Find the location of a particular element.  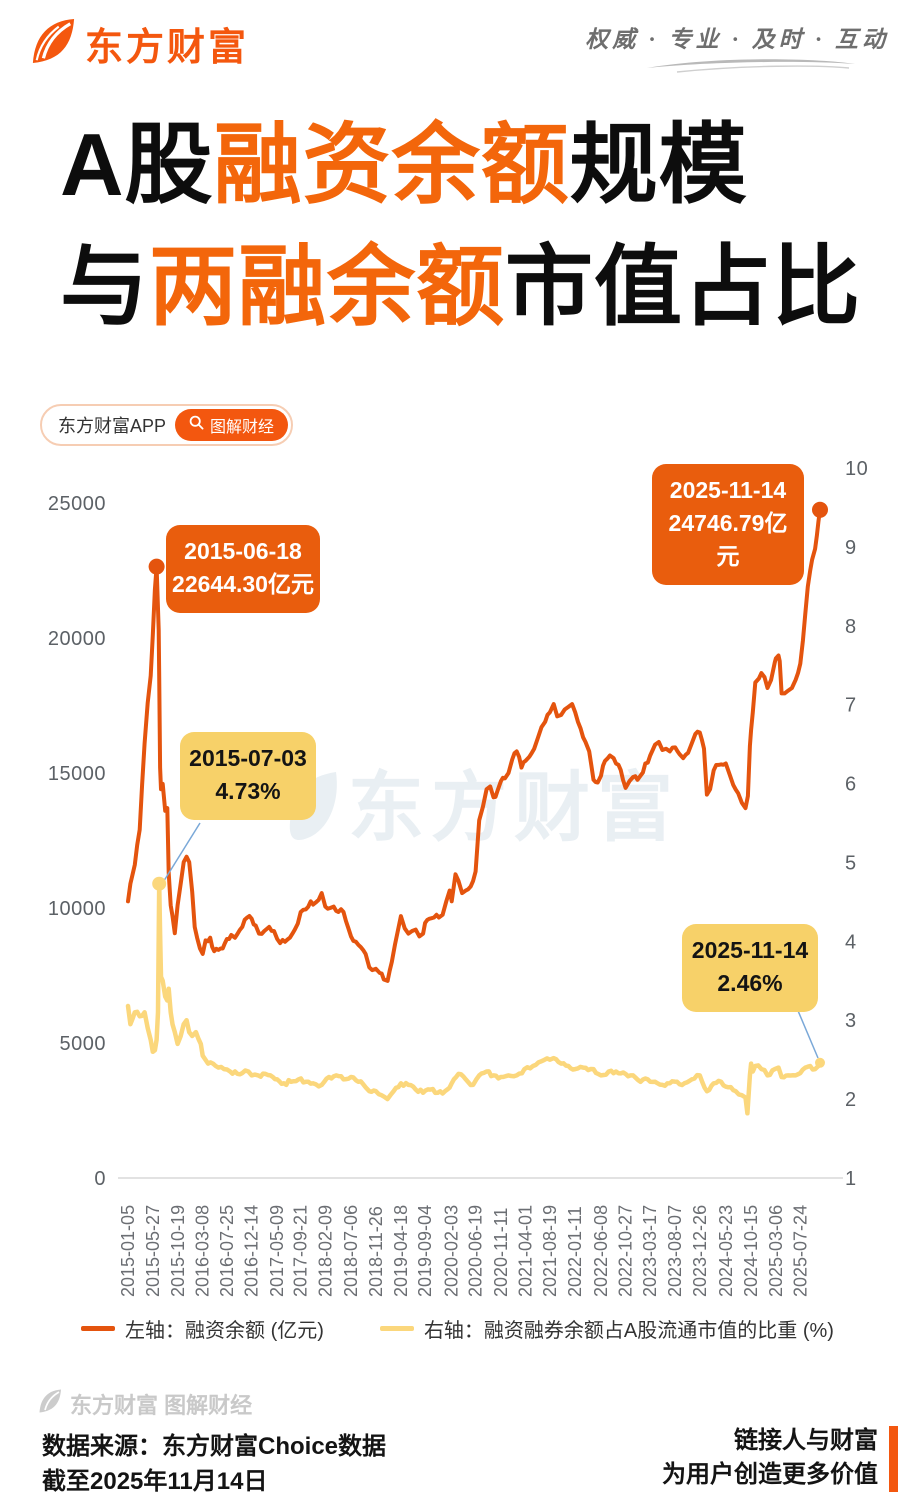

app-badge: 东方财富APP 图解财经 is located at coordinates (167, 425).